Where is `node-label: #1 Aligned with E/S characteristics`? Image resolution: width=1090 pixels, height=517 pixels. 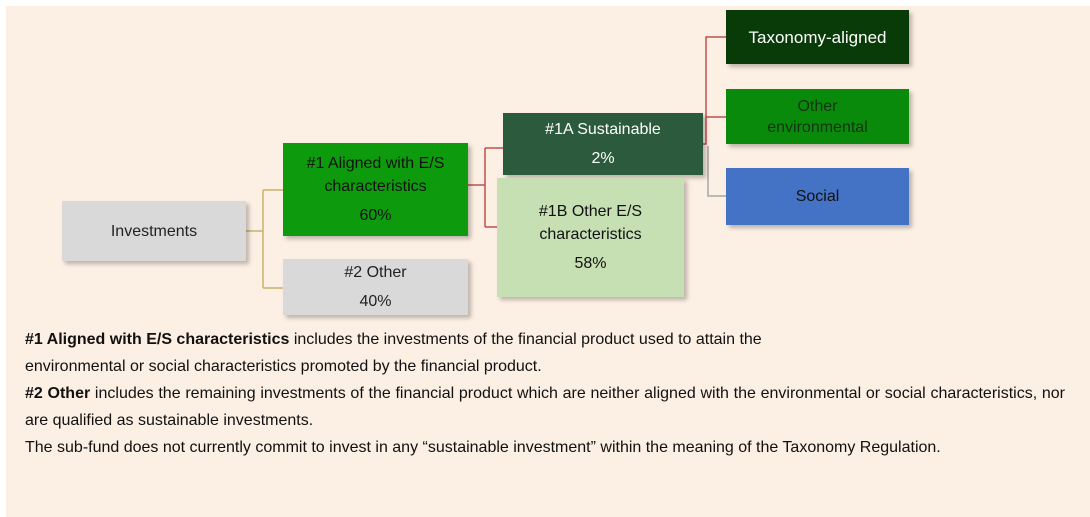 node-label: #1 Aligned with E/S characteristics is located at coordinates (375, 175).